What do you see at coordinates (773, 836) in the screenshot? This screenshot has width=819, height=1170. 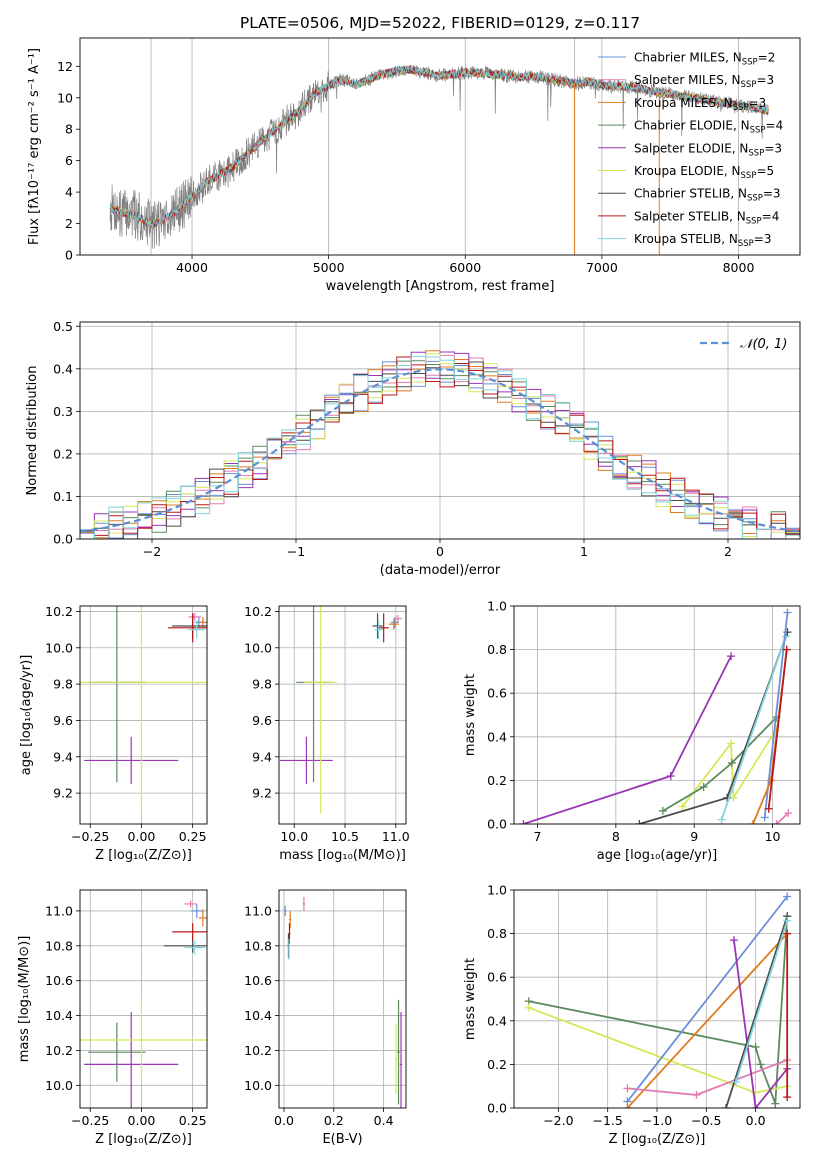 I see `x-tick-label: 10` at bounding box center [773, 836].